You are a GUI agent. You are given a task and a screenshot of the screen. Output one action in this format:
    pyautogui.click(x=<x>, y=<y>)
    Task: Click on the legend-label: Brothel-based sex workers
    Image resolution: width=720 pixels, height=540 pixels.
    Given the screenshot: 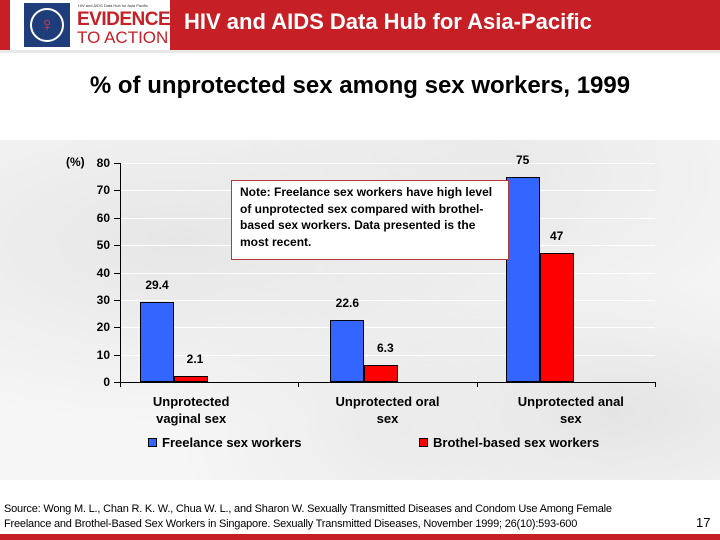 What is the action you would take?
    pyautogui.click(x=516, y=442)
    